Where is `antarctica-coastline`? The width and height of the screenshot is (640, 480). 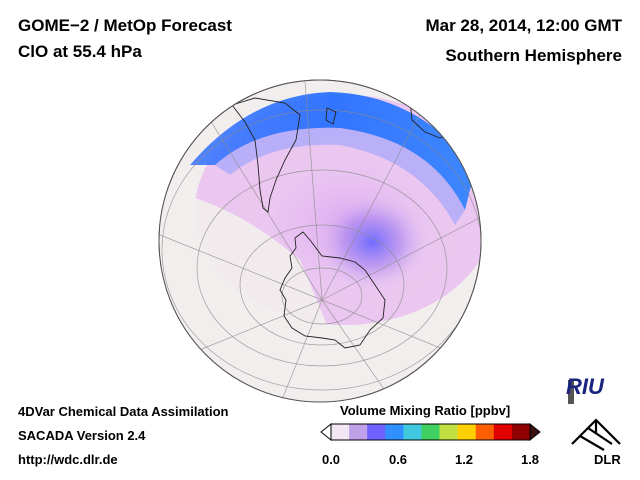
antarctica-coastline is located at coordinates (332, 290).